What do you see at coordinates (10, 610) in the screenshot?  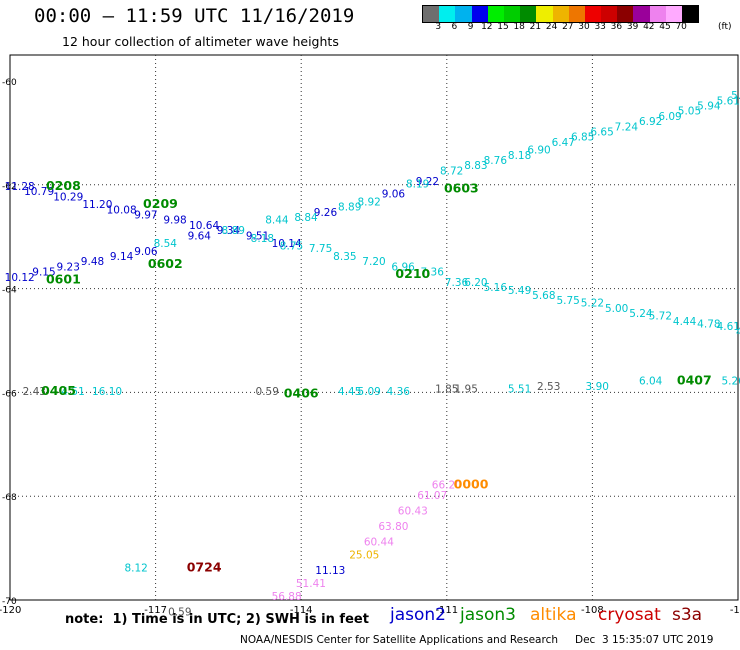 I see `x-tick-label: -120` at bounding box center [10, 610].